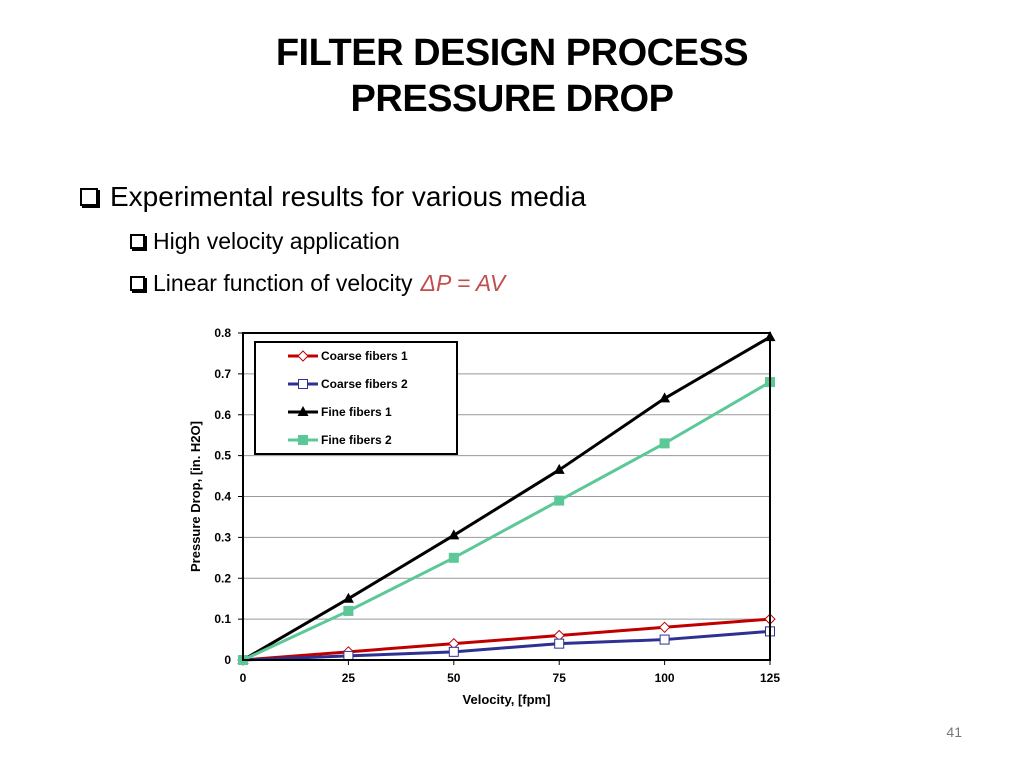  Describe the element at coordinates (276, 240) in the screenshot. I see `bullet-text: High velocity application` at that location.